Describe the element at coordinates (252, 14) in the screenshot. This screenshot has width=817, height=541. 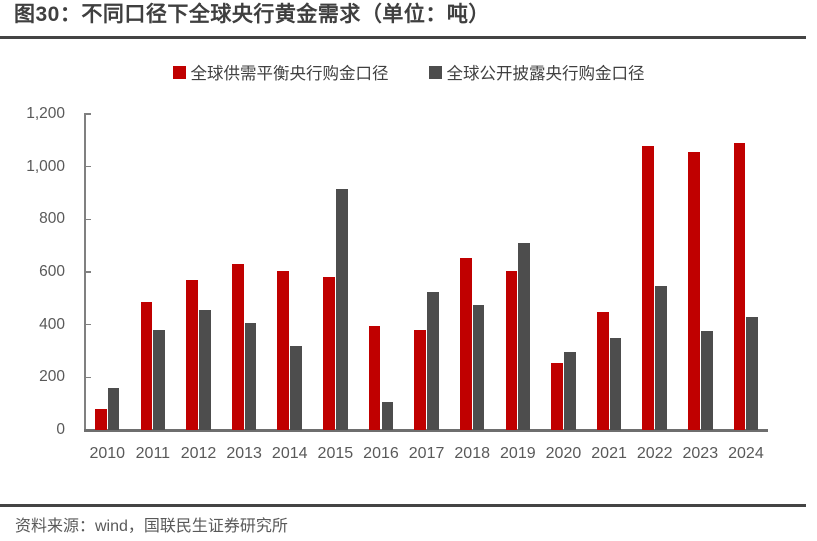
I see `figure-title: 图30：不同口径下全球央行黄金需求（单位：吨）` at that location.